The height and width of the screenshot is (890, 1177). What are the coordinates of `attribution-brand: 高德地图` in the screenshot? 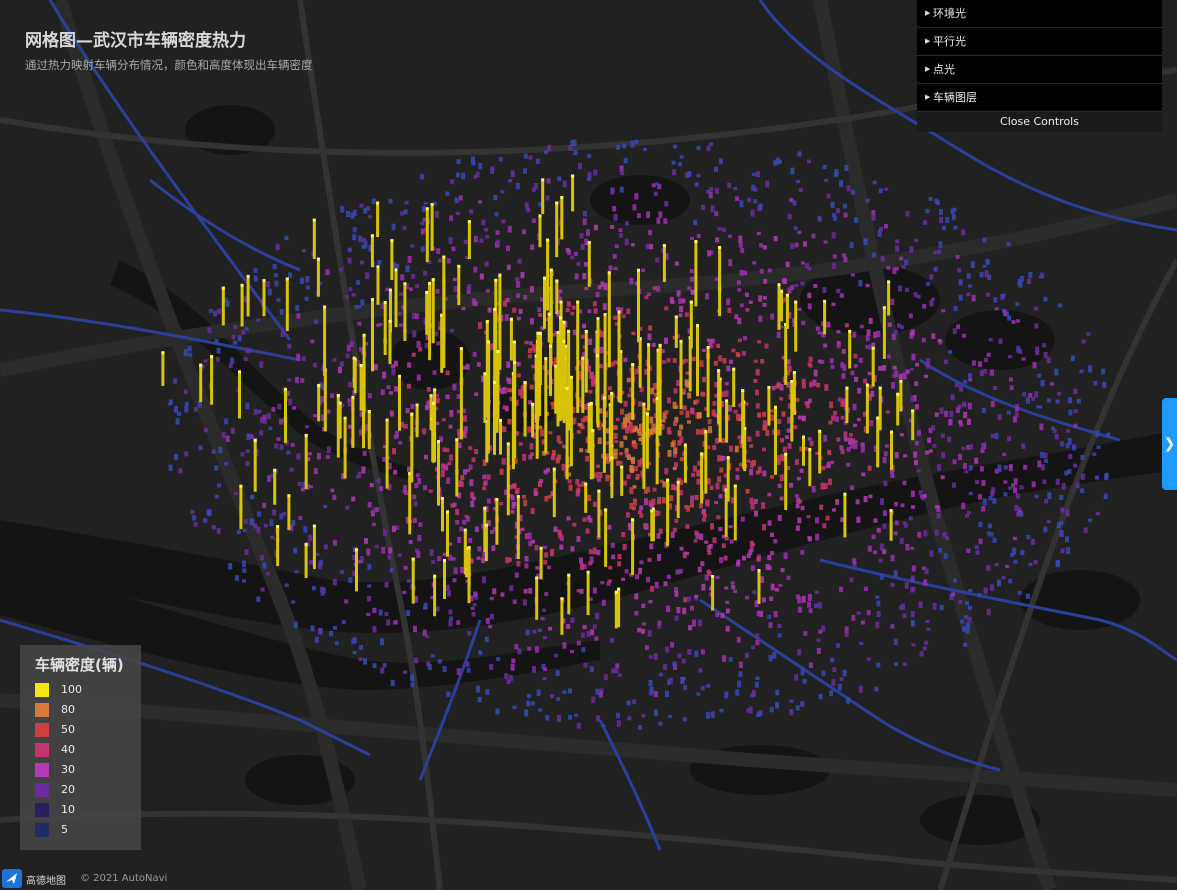 It's located at (46, 881).